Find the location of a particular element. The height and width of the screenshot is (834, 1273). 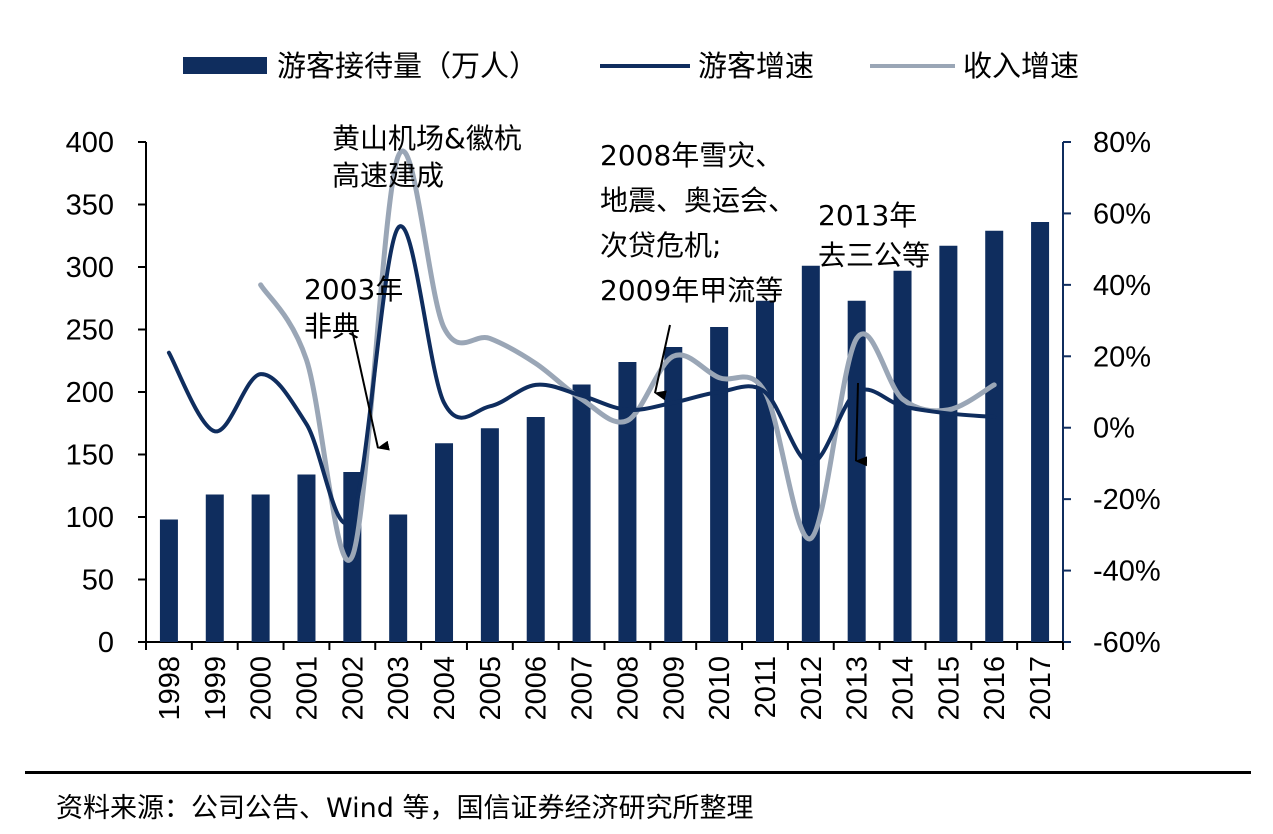

x-tick-label: 2011 is located at coordinates (766, 687).